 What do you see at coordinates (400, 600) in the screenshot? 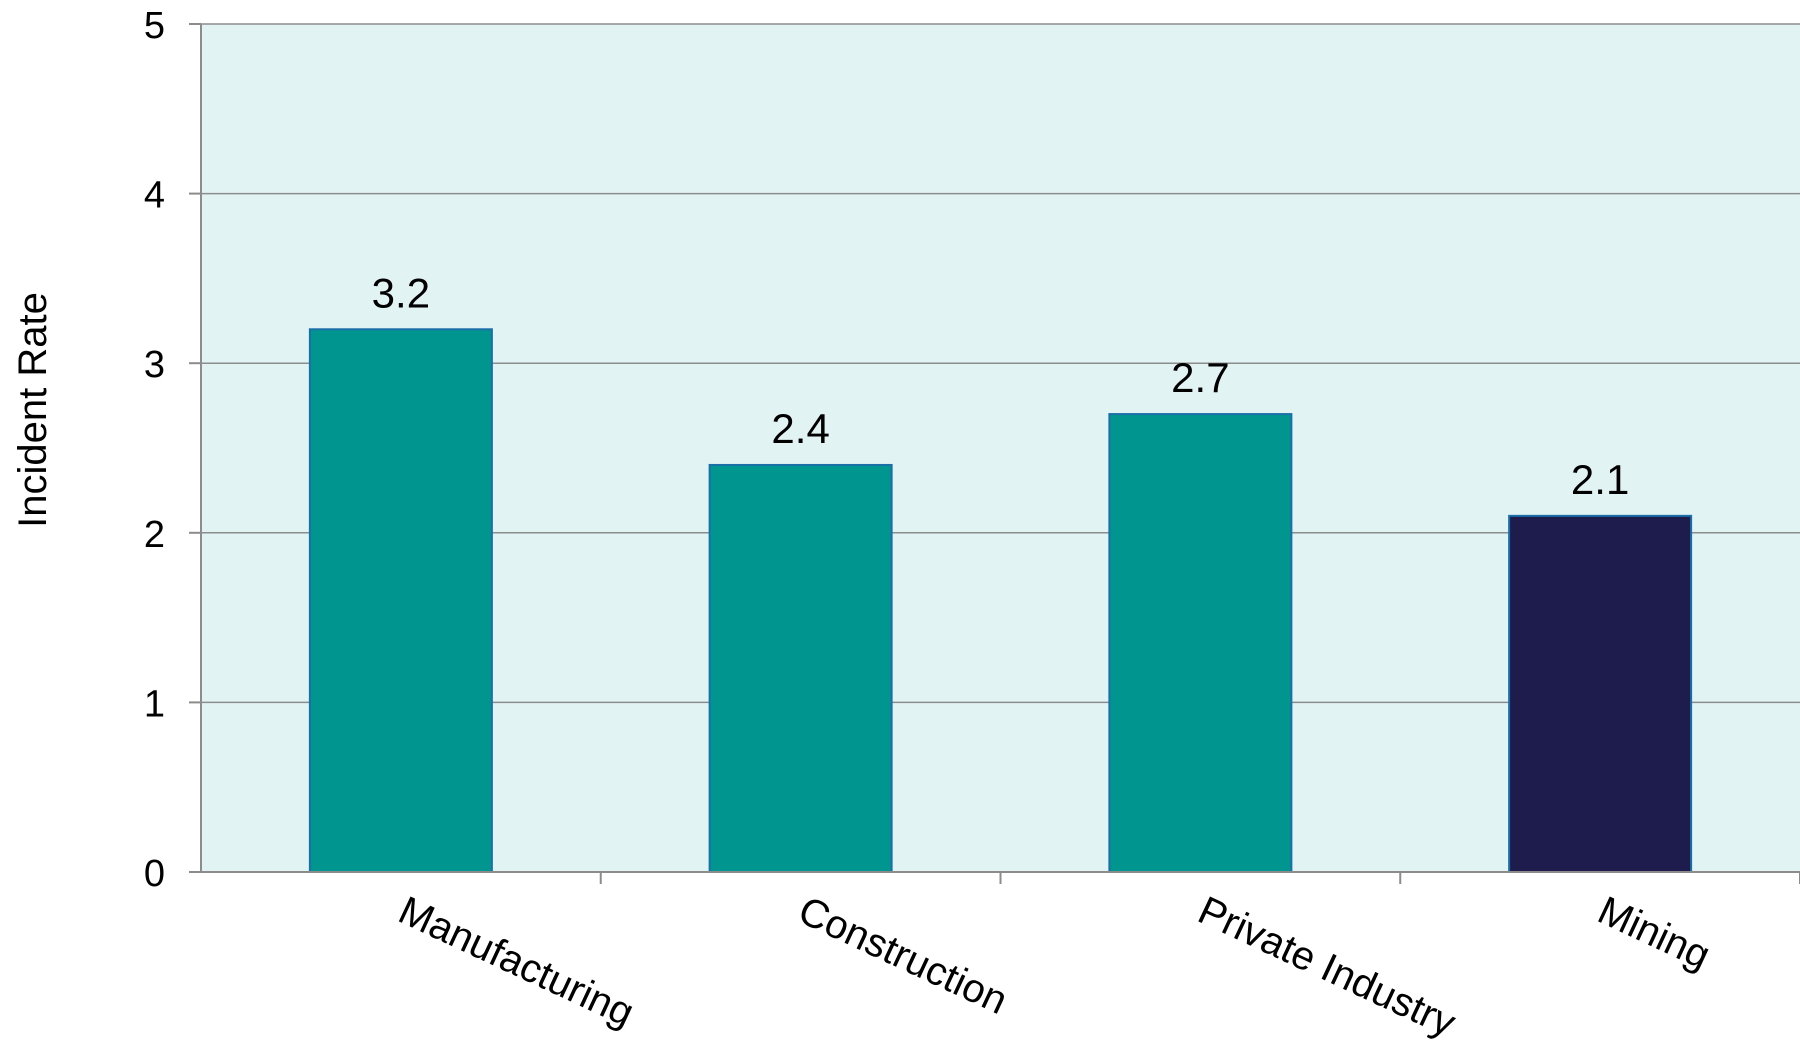
I see `bar-manufacturing` at bounding box center [400, 600].